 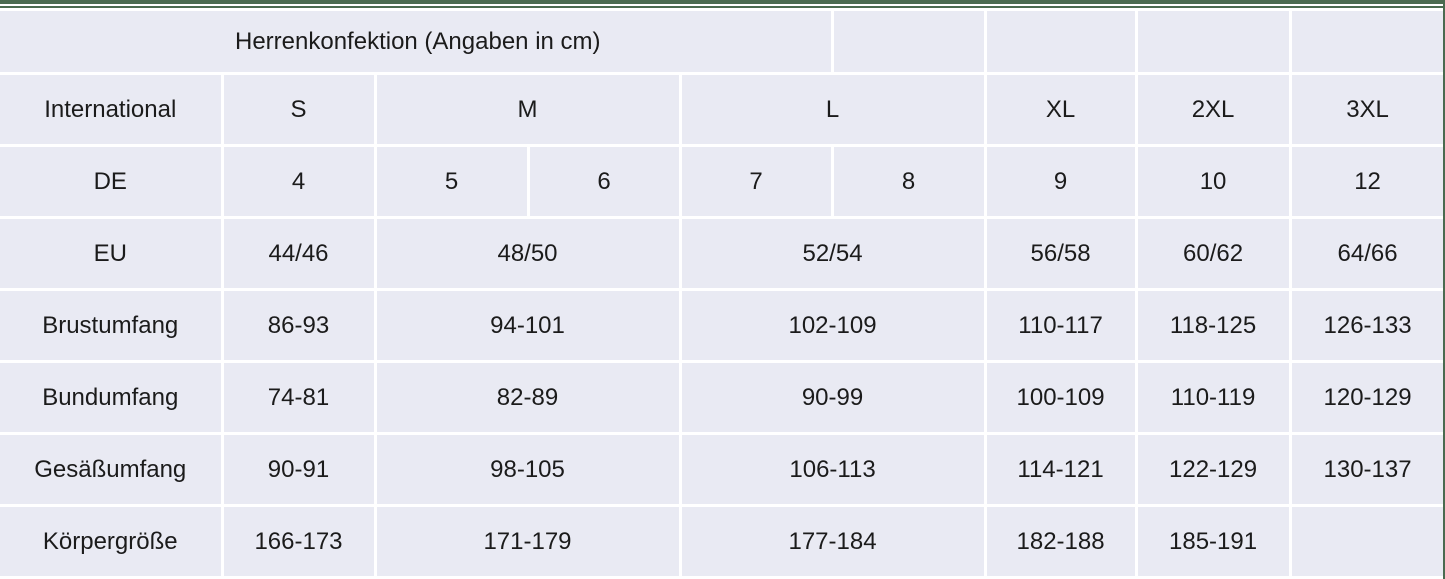 I want to click on measure-cell: 130-137, so click(x=1366, y=469).